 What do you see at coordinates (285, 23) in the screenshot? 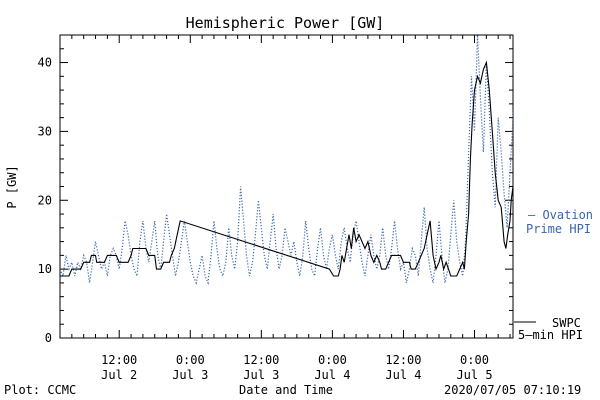
I see `chart-title: Hemispheric Power [GW]` at bounding box center [285, 23].